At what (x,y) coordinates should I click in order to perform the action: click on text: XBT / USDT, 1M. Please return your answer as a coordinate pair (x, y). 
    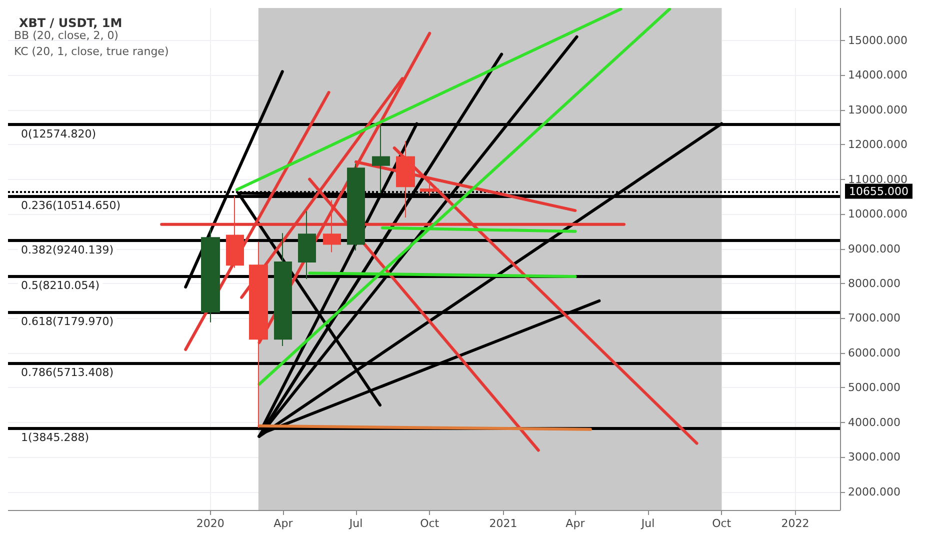
    Looking at the image, I should click on (70, 23).